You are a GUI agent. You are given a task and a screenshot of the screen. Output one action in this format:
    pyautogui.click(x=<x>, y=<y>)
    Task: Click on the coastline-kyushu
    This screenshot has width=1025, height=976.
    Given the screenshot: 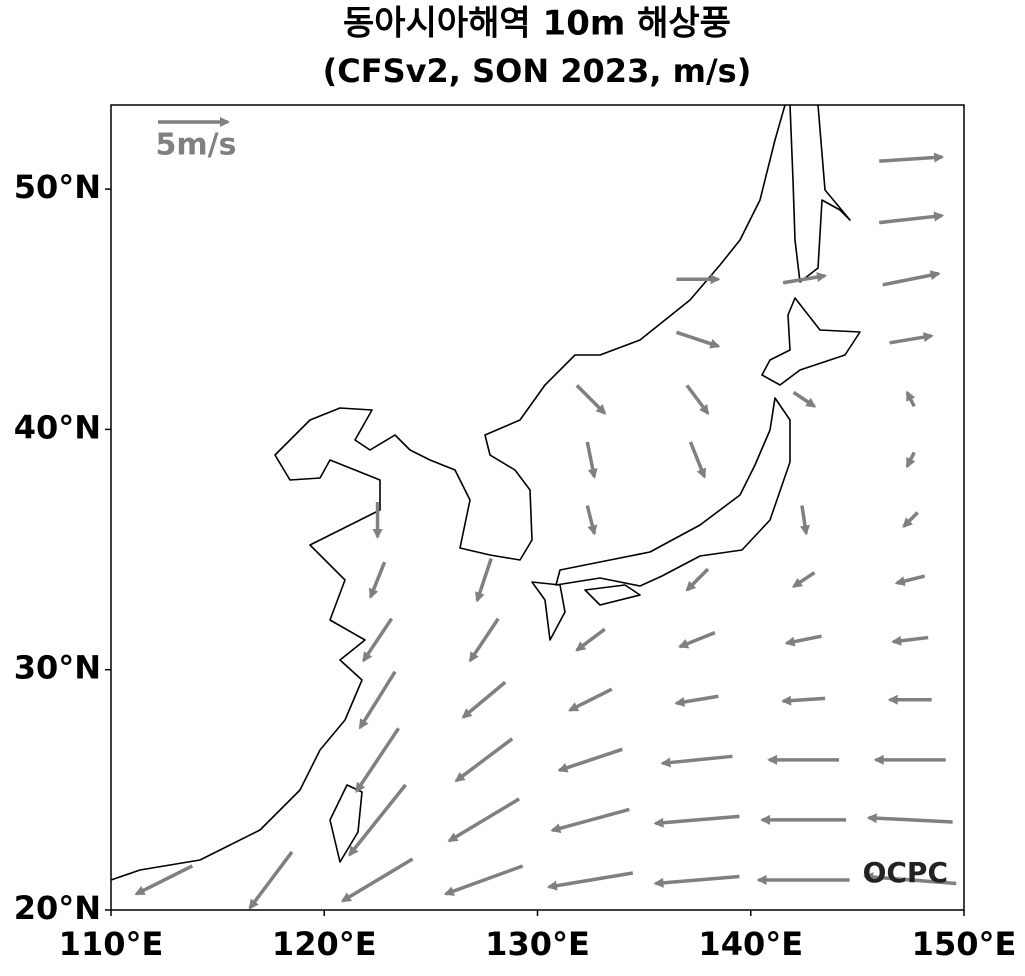 What is the action you would take?
    pyautogui.click(x=548, y=611)
    